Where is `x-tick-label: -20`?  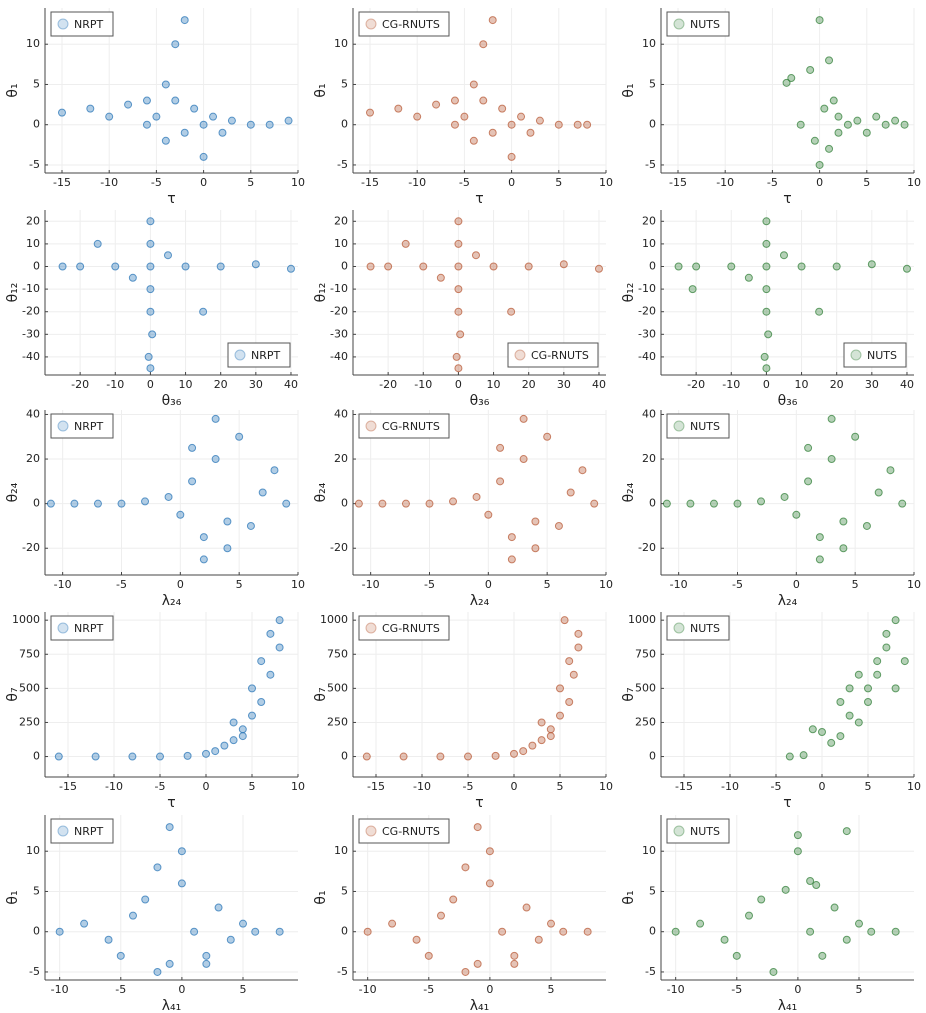 x-tick-label: -20 is located at coordinates (80, 384).